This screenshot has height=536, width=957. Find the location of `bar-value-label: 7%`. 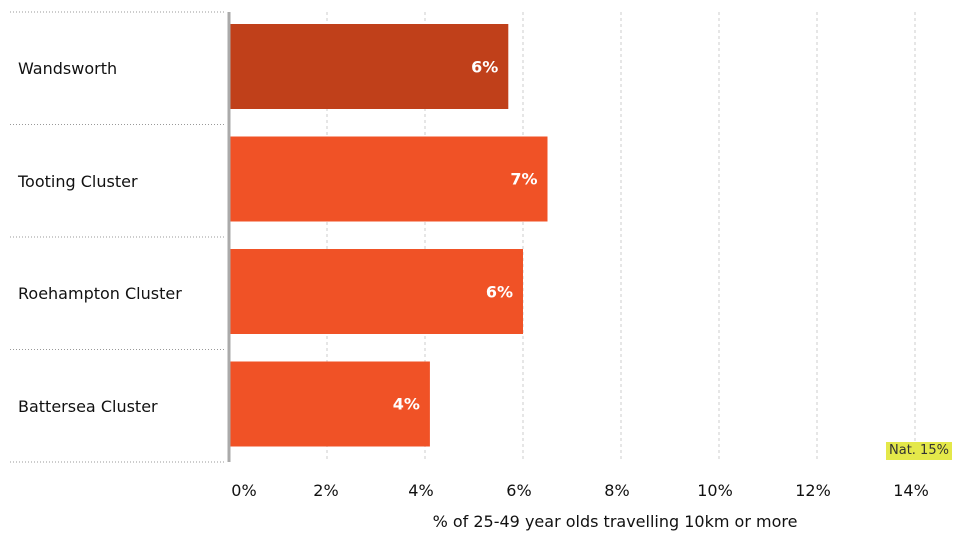

bar-value-label: 7% is located at coordinates (524, 179).